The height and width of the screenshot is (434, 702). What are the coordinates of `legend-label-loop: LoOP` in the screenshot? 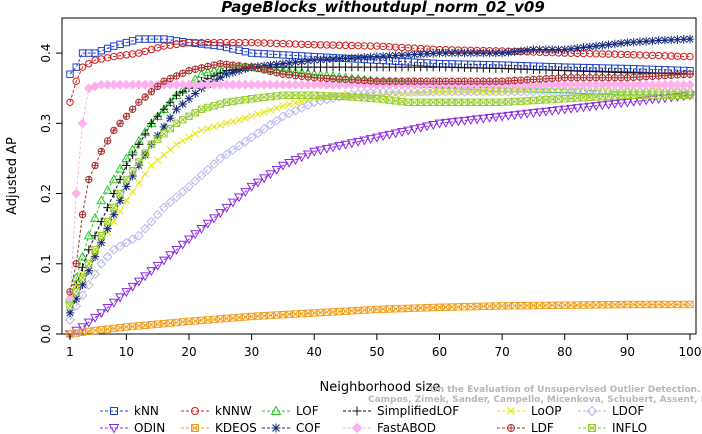 It's located at (546, 411).